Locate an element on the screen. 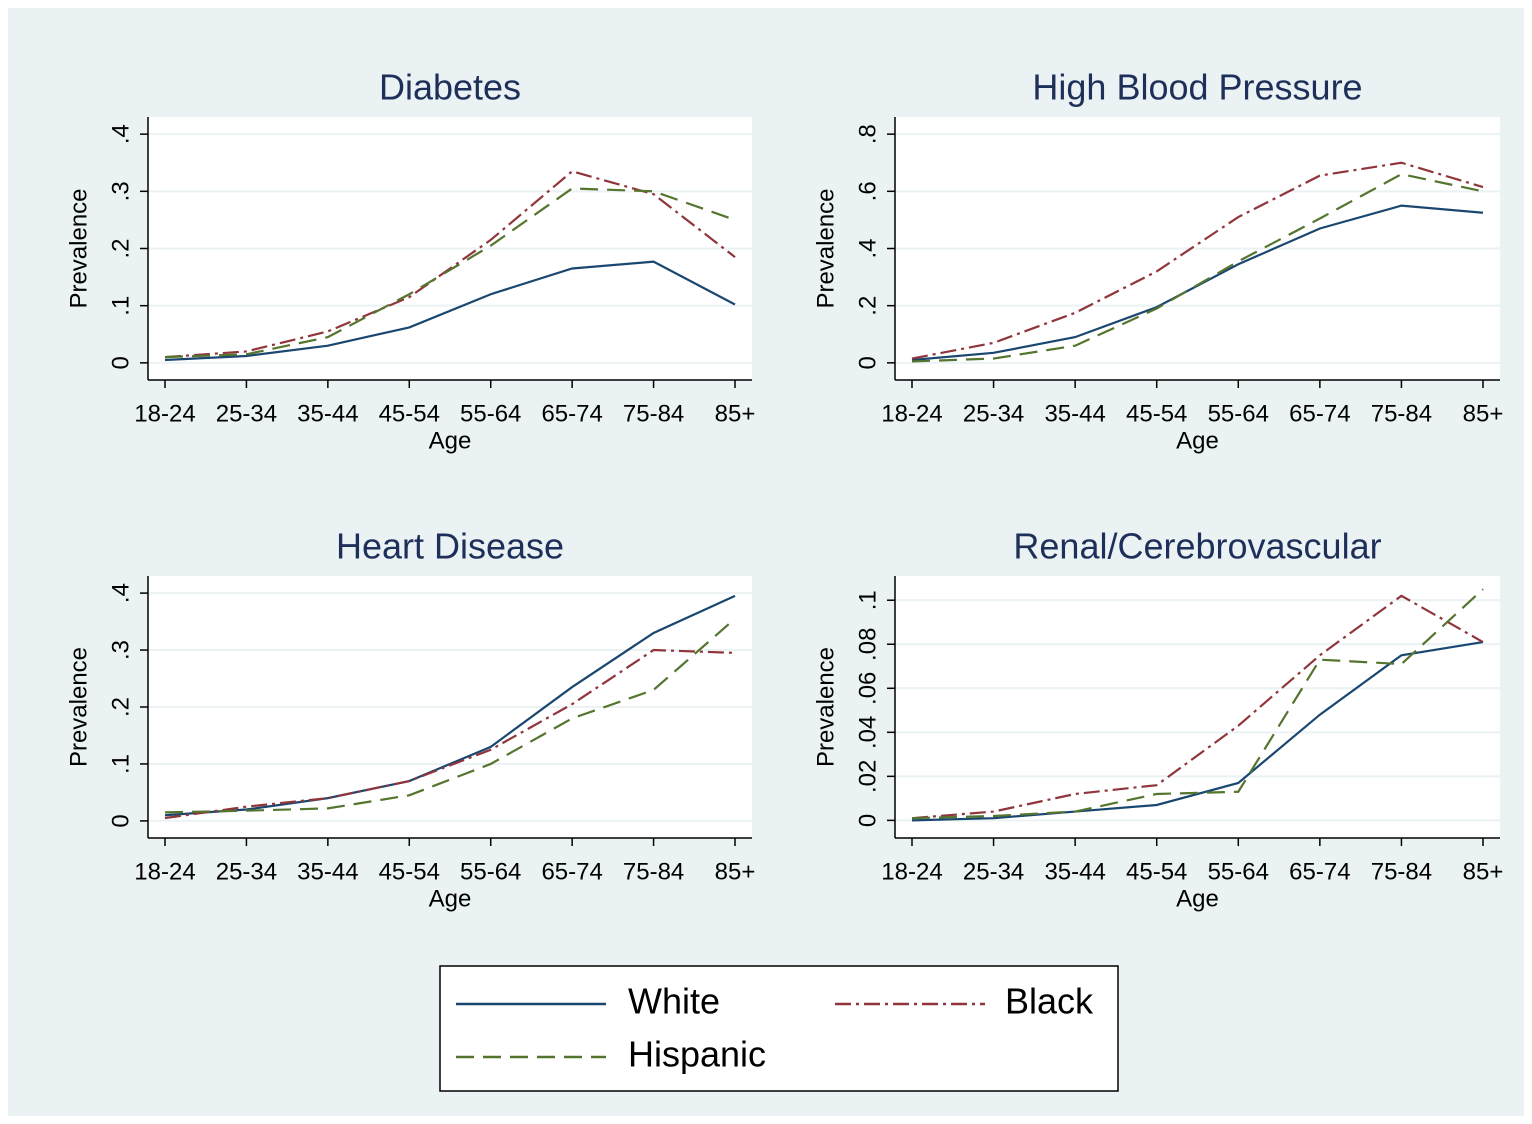 The width and height of the screenshot is (1532, 1124). plot-area is located at coordinates (1197, 707).